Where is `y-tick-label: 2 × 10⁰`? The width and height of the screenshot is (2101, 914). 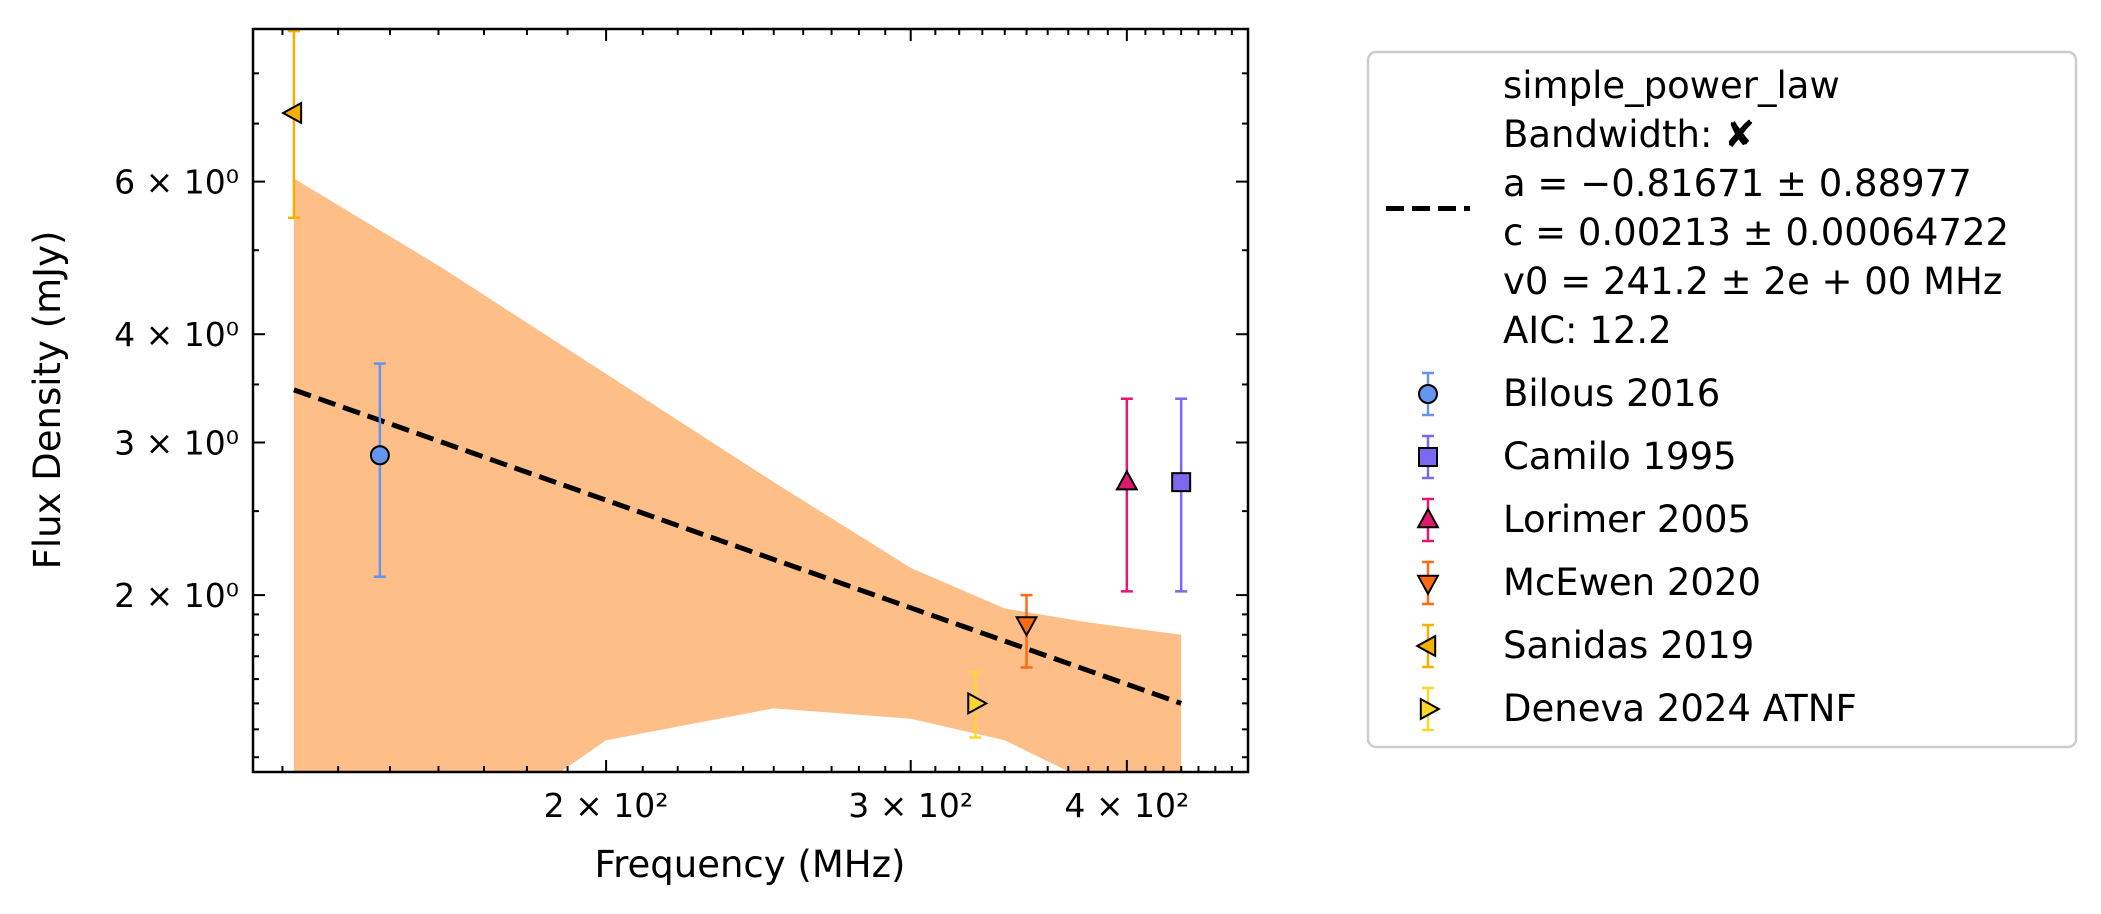
y-tick-label: 2 × 10⁰ is located at coordinates (176, 595).